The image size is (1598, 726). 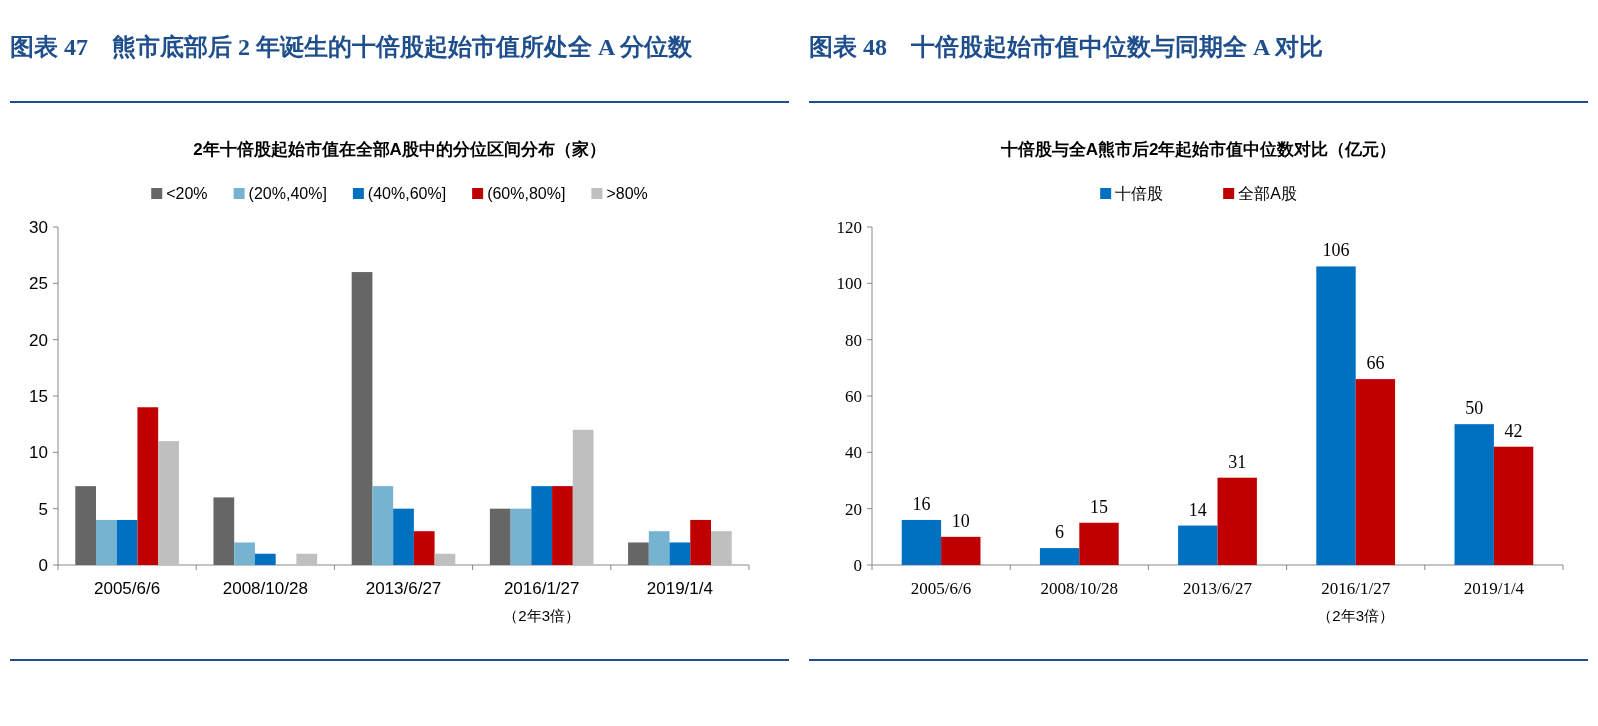 I want to click on data-label: 16, so click(x=921, y=503).